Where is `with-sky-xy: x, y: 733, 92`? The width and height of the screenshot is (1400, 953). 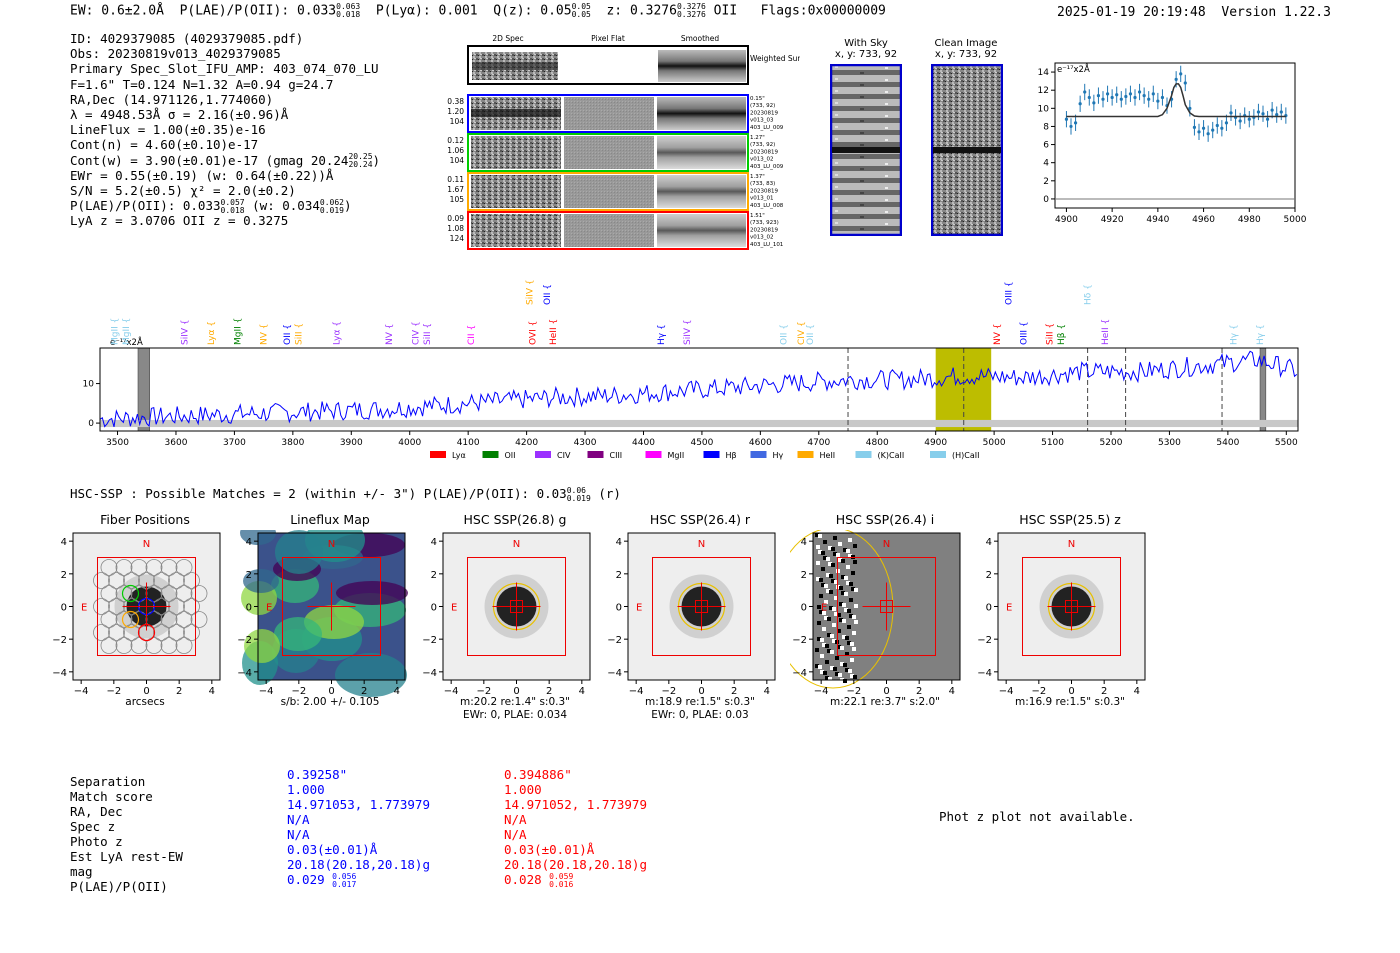 with-sky-xy: x, y: 733, 92 is located at coordinates (866, 54).